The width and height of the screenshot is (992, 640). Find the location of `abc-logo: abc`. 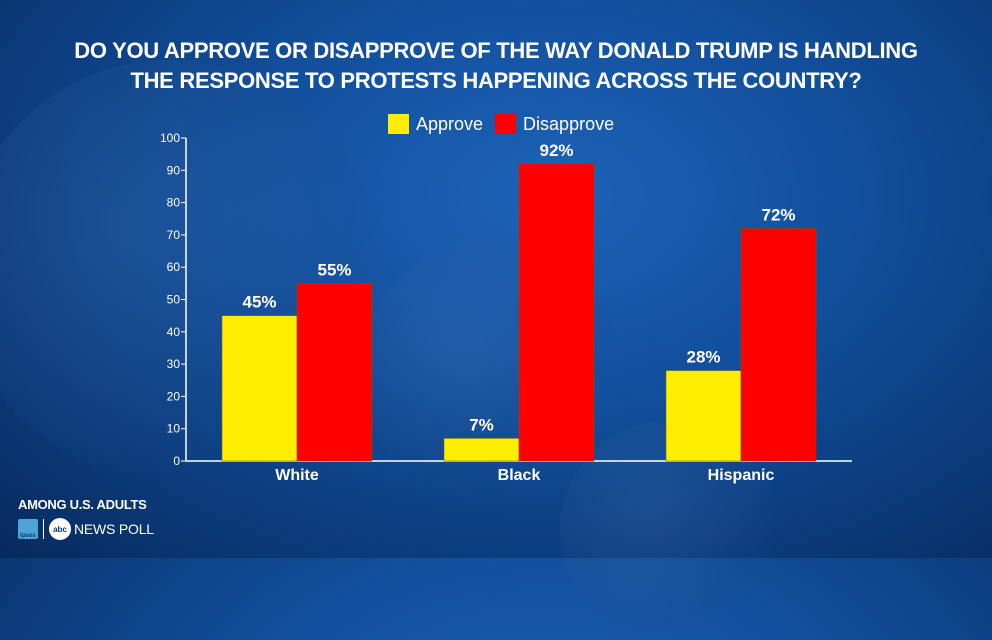

abc-logo: abc is located at coordinates (60, 529).